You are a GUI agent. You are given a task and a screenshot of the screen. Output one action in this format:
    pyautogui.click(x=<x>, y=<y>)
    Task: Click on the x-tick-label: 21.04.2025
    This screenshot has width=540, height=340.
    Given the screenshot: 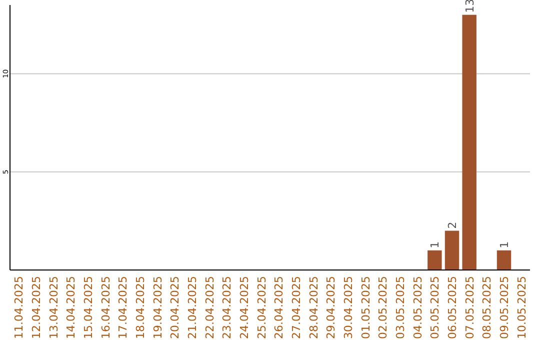 What is the action you would take?
    pyautogui.click(x=192, y=307)
    